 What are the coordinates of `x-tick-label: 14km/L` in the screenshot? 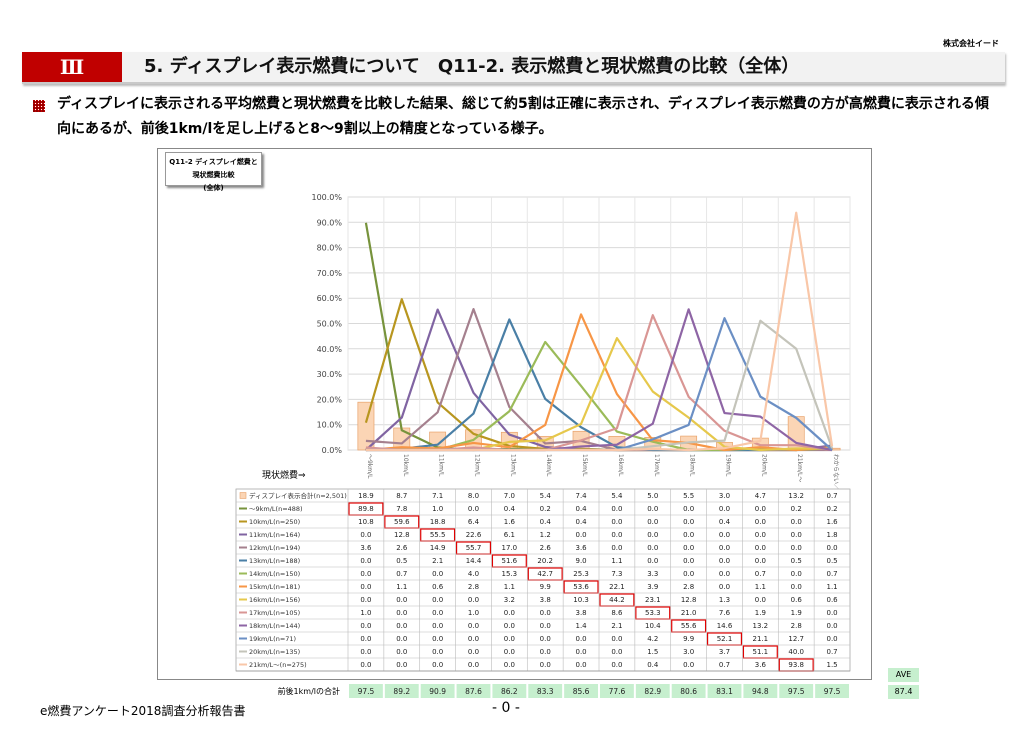 It's located at (548, 465).